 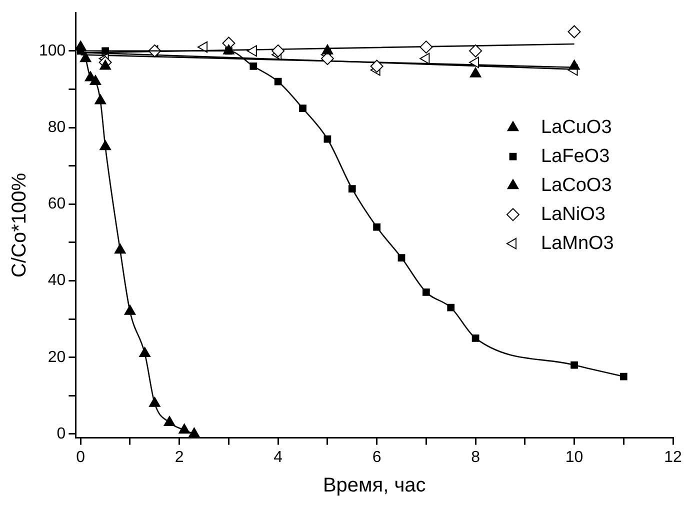 What do you see at coordinates (574, 457) in the screenshot?
I see `x-tick-label: 10` at bounding box center [574, 457].